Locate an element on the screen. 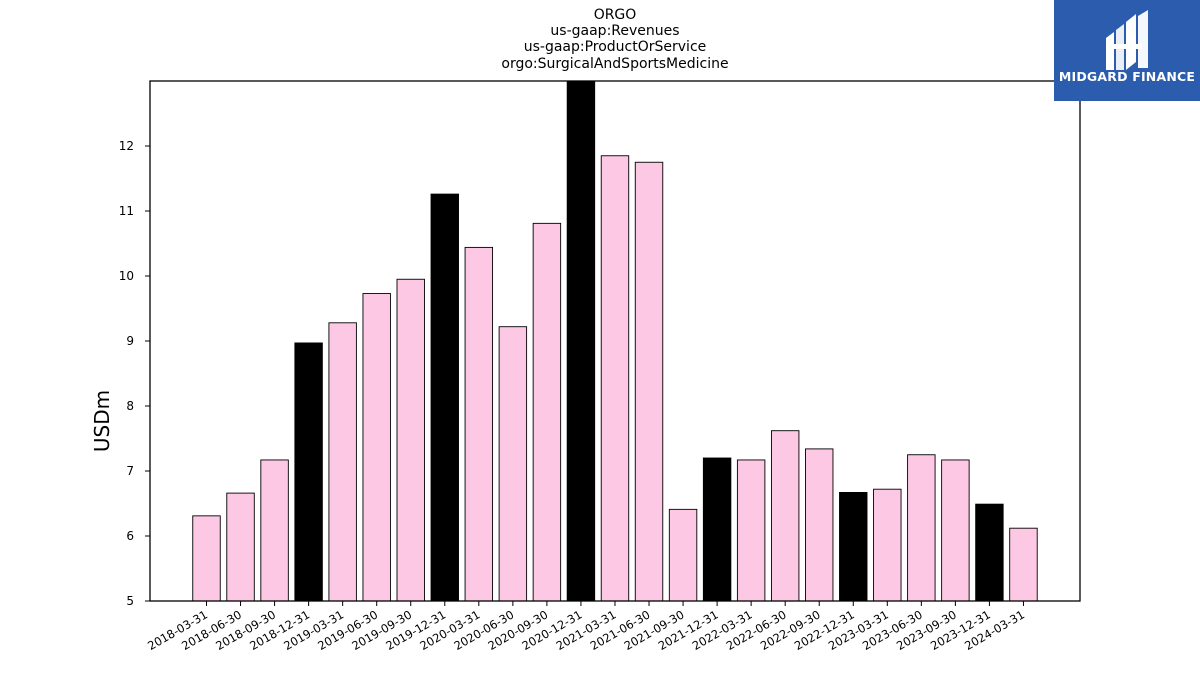  logo-text: MIDGARD FINANCE is located at coordinates (1127, 76).